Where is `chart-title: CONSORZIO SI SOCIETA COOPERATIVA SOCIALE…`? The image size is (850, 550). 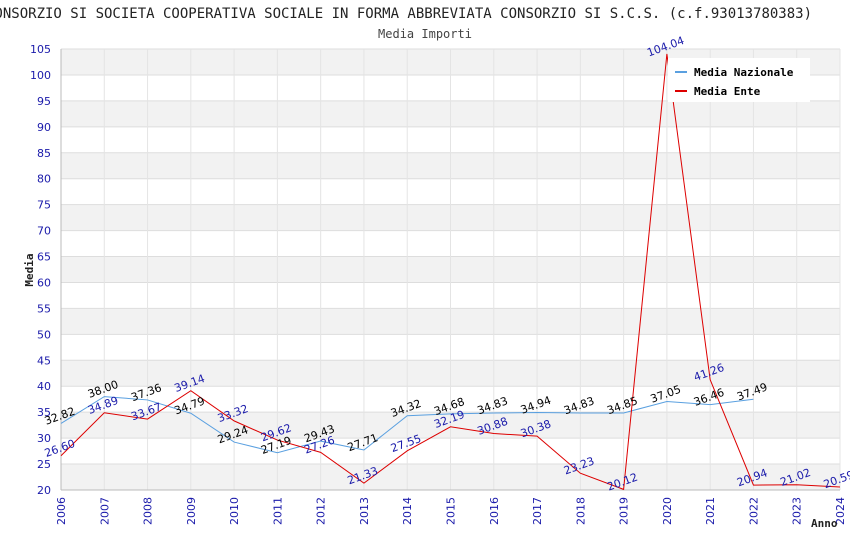 chart-title: CONSORZIO SI SOCIETA COOPERATIVA SOCIALE… is located at coordinates (425, 14).